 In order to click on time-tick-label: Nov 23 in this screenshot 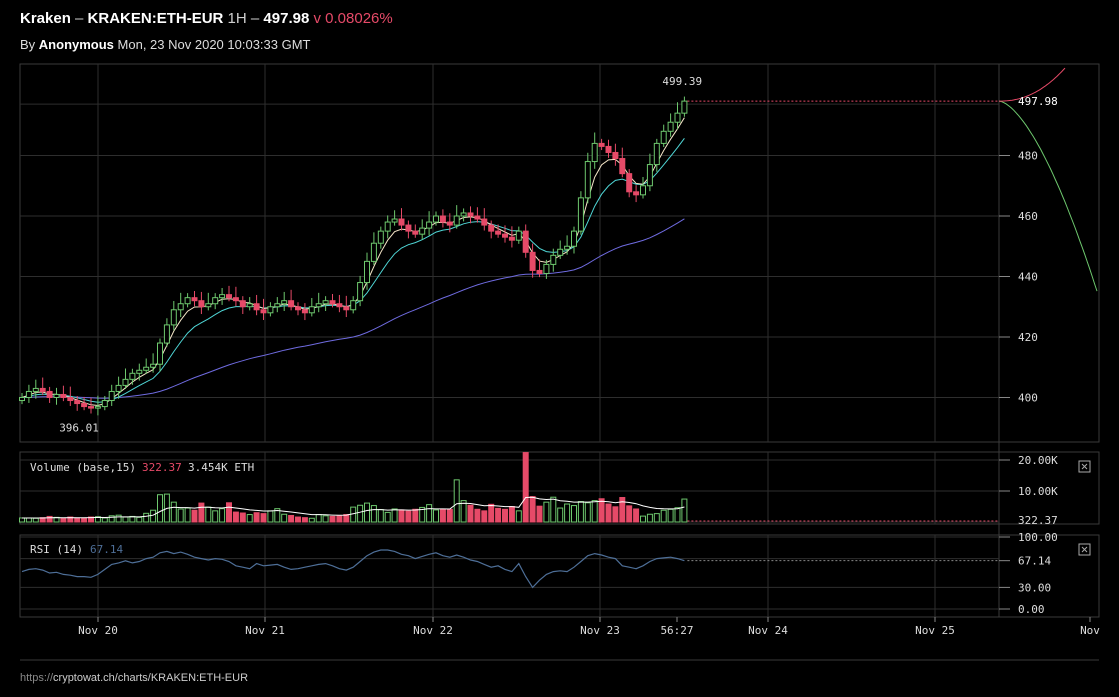, I will do `click(600, 630)`.